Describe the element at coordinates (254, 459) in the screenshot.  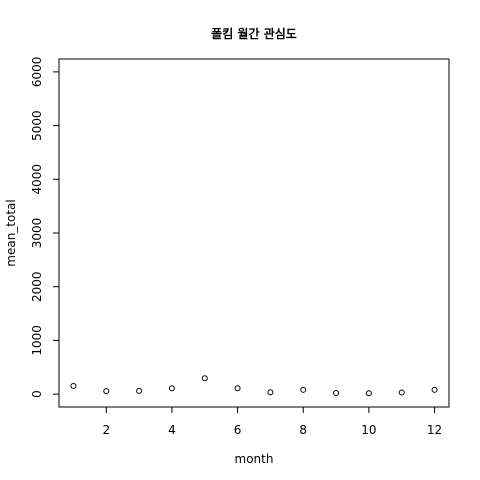
I see `x-axis-label: month` at that location.